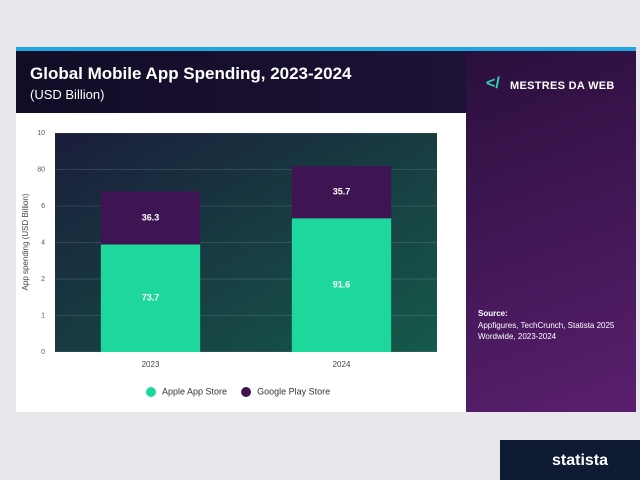  Describe the element at coordinates (493, 313) in the screenshot. I see `source-label: Source:` at that location.